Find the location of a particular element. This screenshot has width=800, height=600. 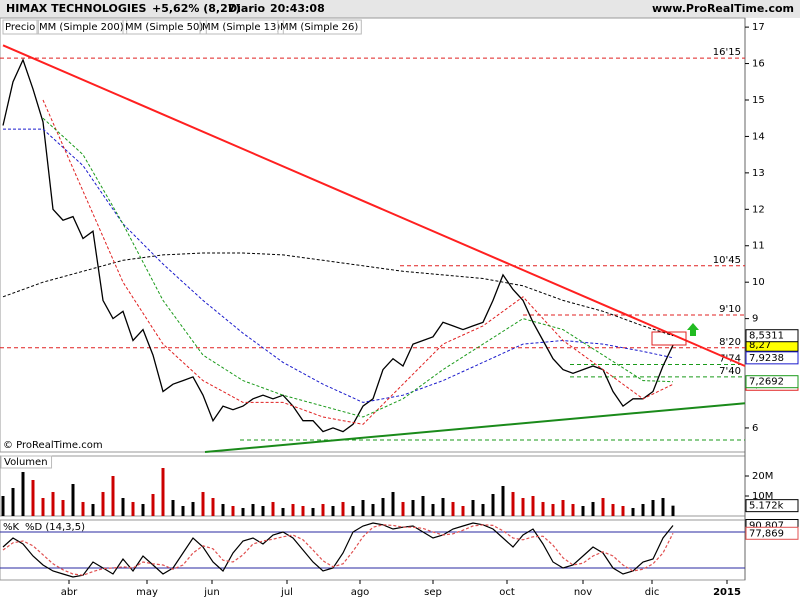

y-tick-label: 13 is located at coordinates (758, 173).